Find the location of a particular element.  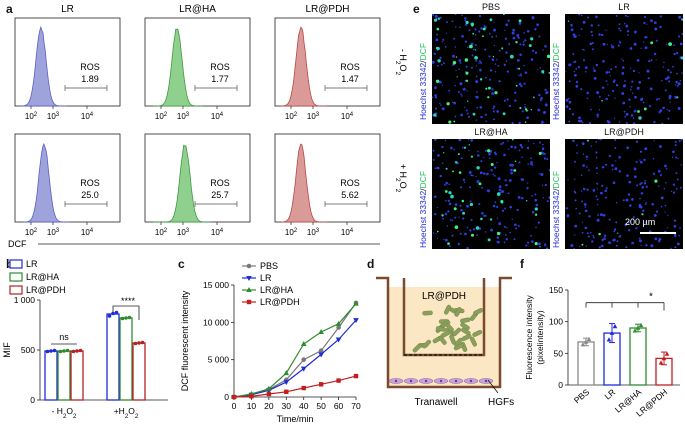

stain-green: DCF is located at coordinates (423, 179).